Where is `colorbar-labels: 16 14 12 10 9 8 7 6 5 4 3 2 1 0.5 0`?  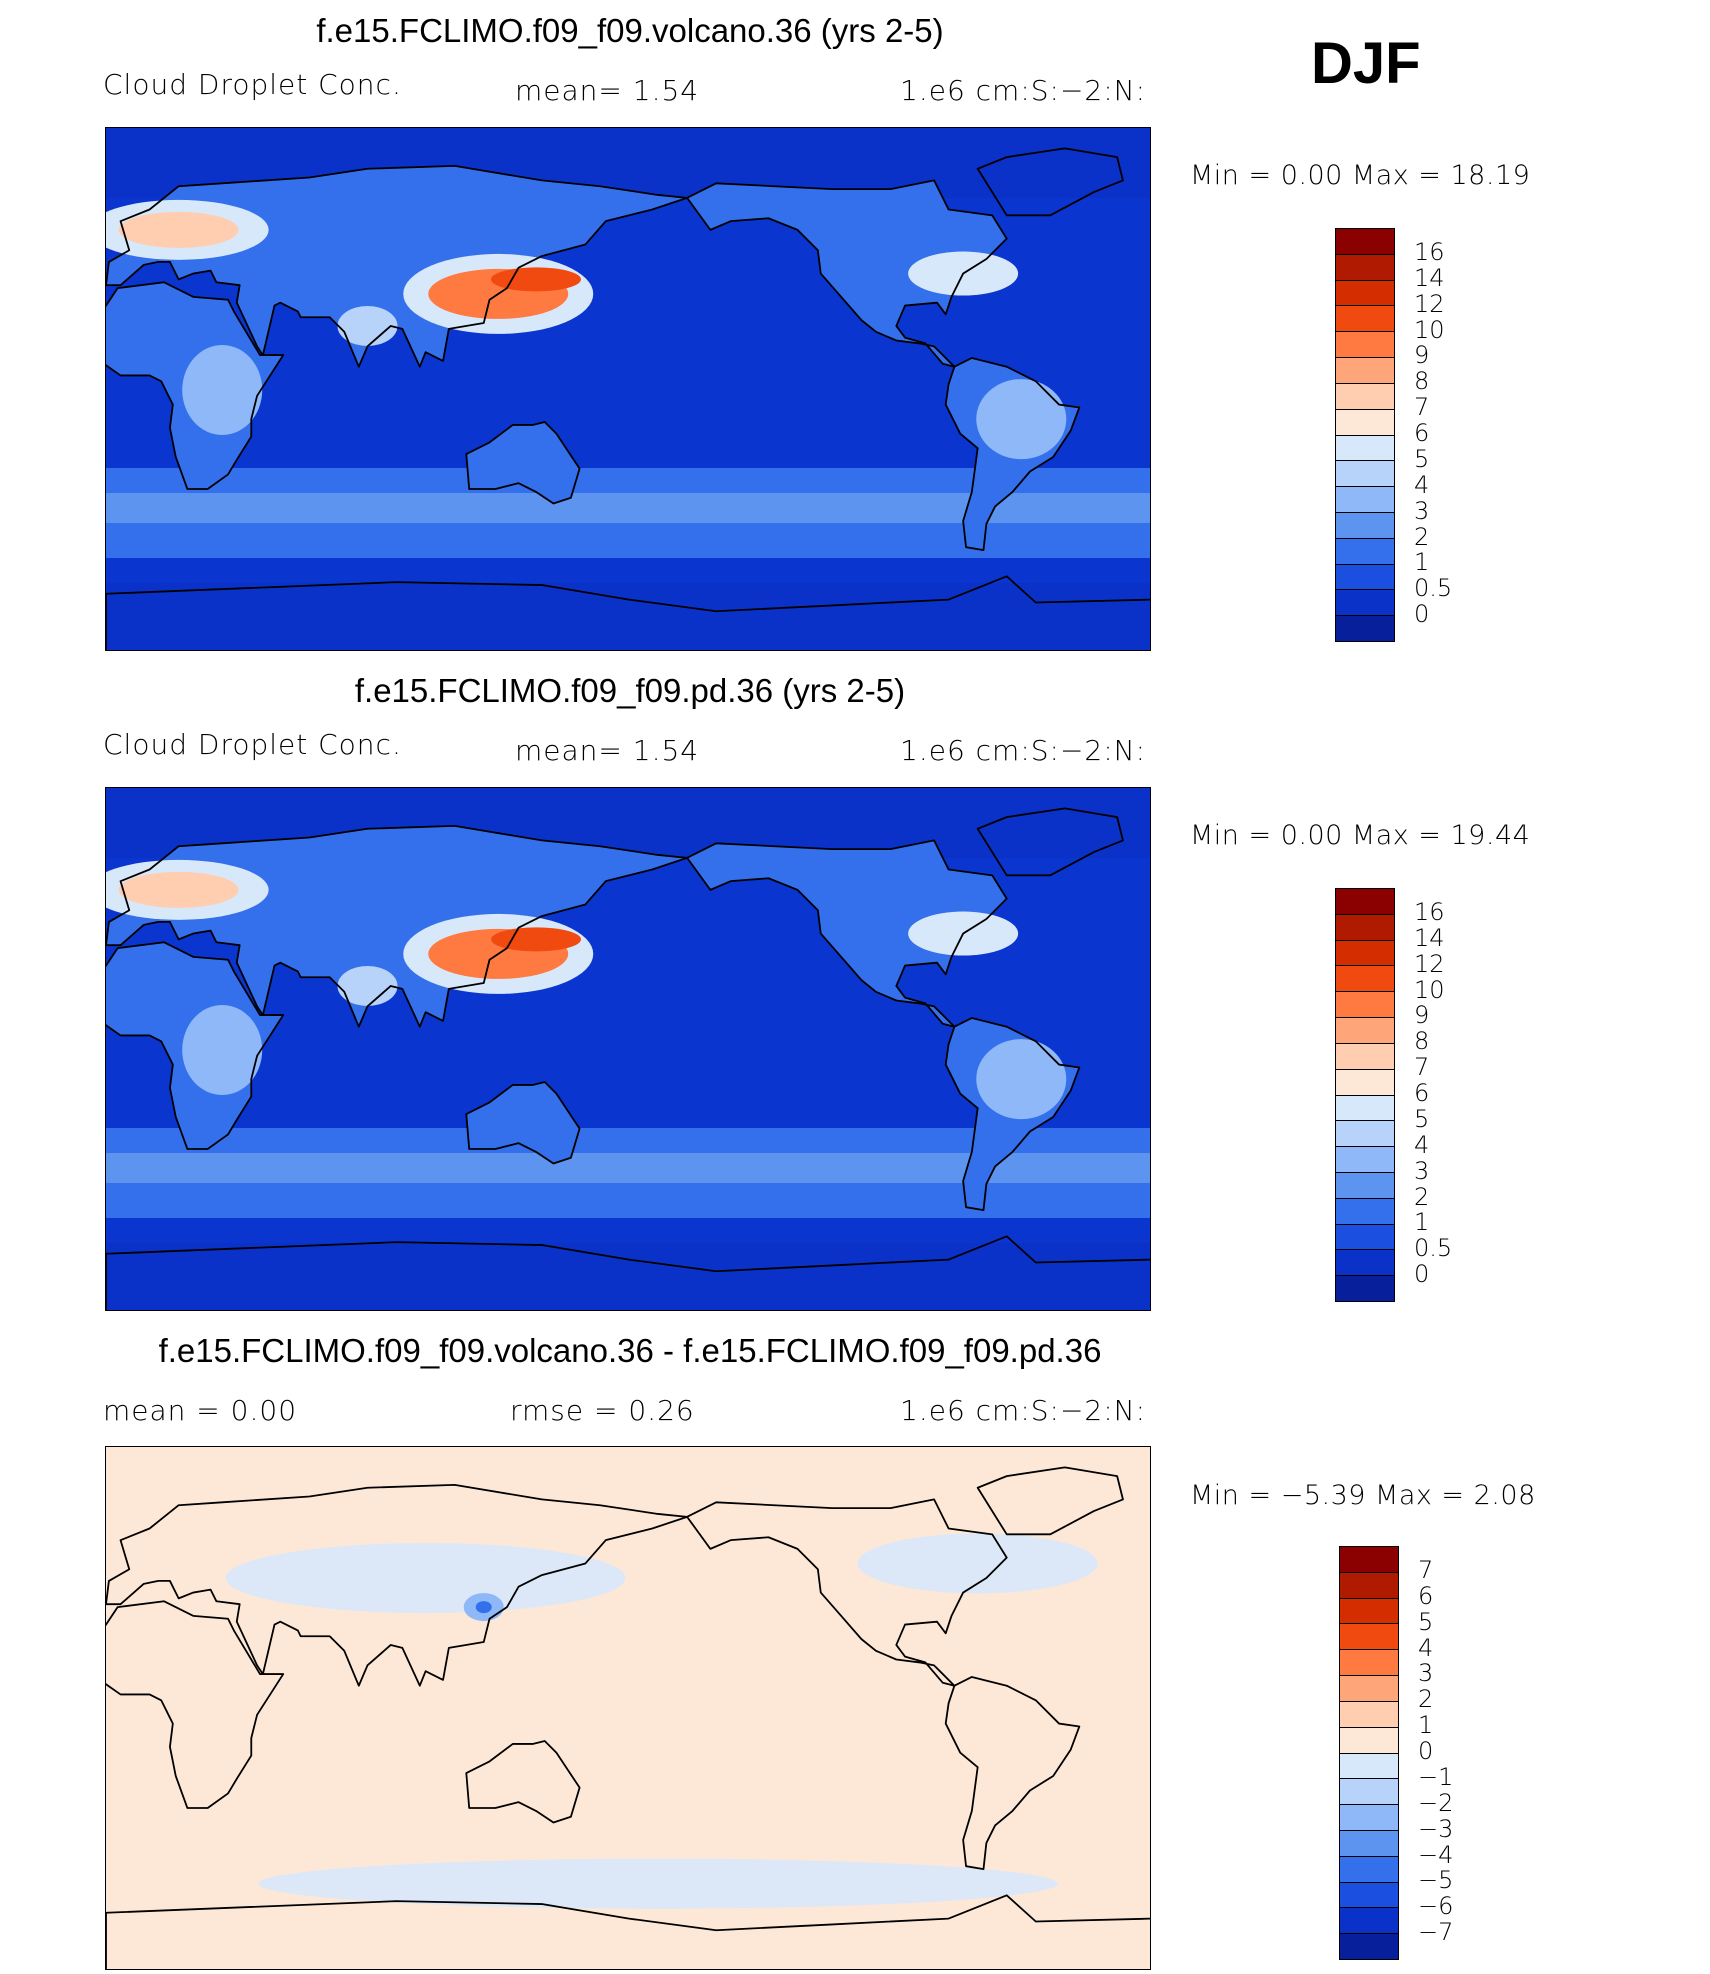 colorbar-labels: 16 14 12 10 9 8 7 6 5 4 3 2 1 0.5 0 is located at coordinates (1454, 435).